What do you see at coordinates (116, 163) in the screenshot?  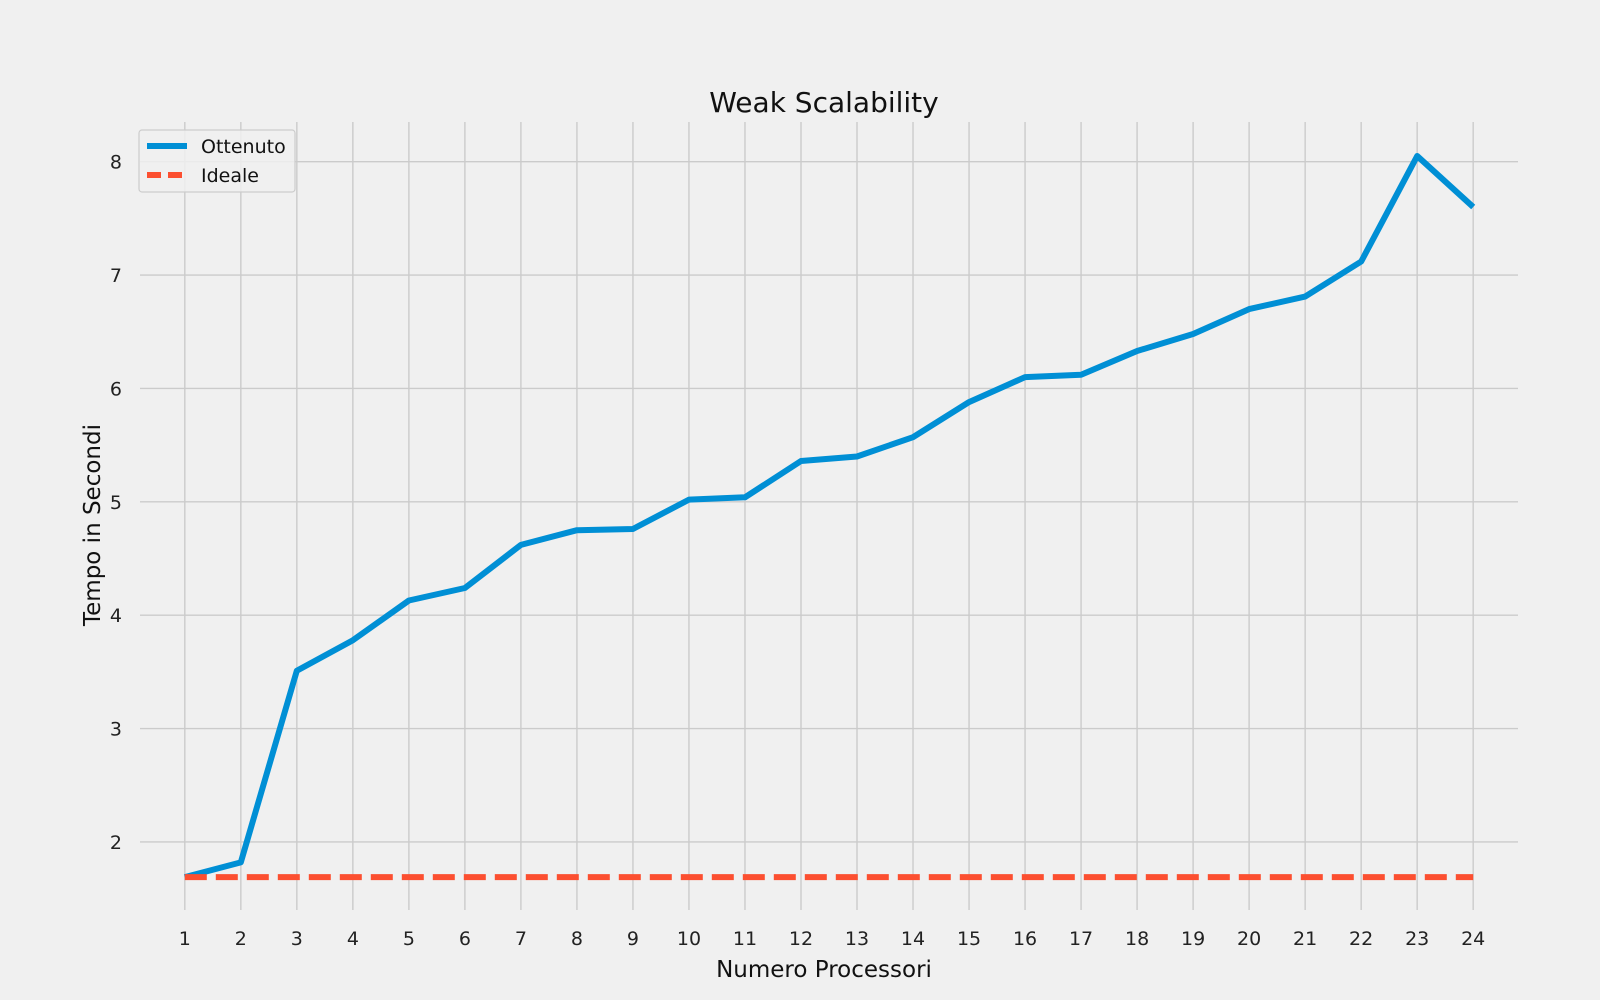 I see `y-tick-label: 8` at bounding box center [116, 163].